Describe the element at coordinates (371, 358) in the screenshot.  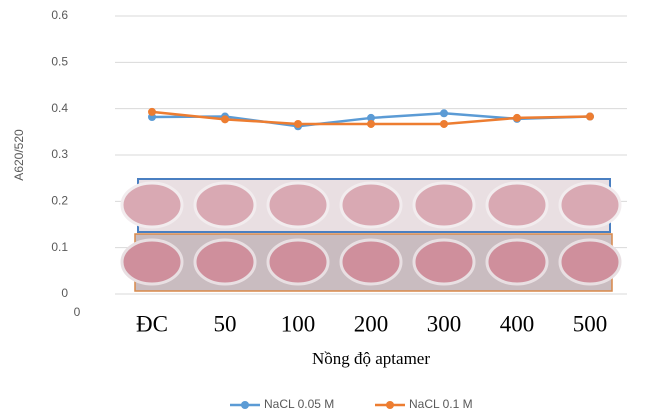
I see `x-axis-title: Nồng độ aptamer` at that location.